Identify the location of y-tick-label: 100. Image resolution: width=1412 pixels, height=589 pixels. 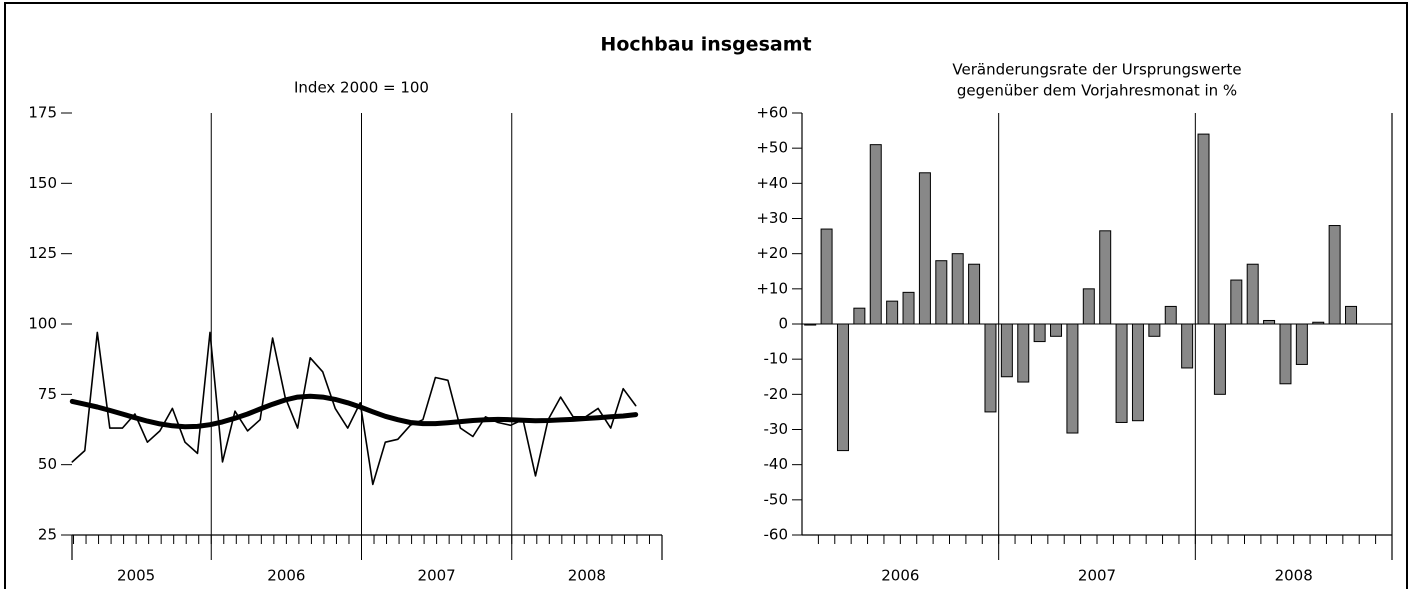
(42, 324).